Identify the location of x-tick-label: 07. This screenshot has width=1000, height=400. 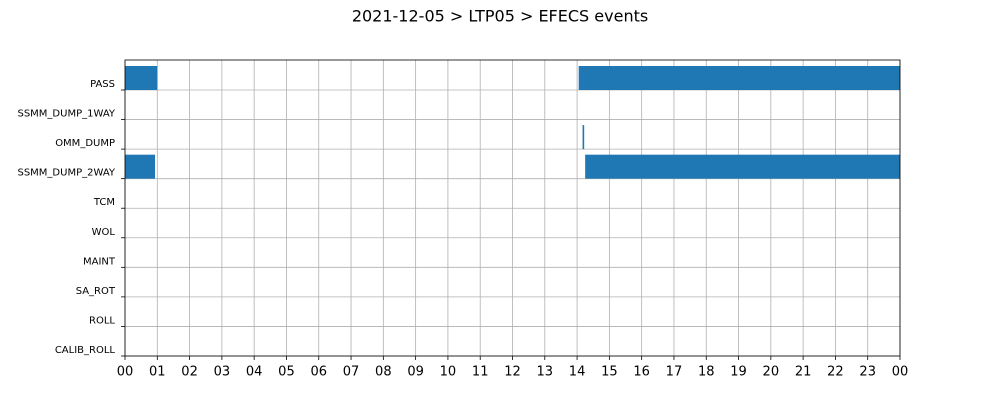
(351, 372).